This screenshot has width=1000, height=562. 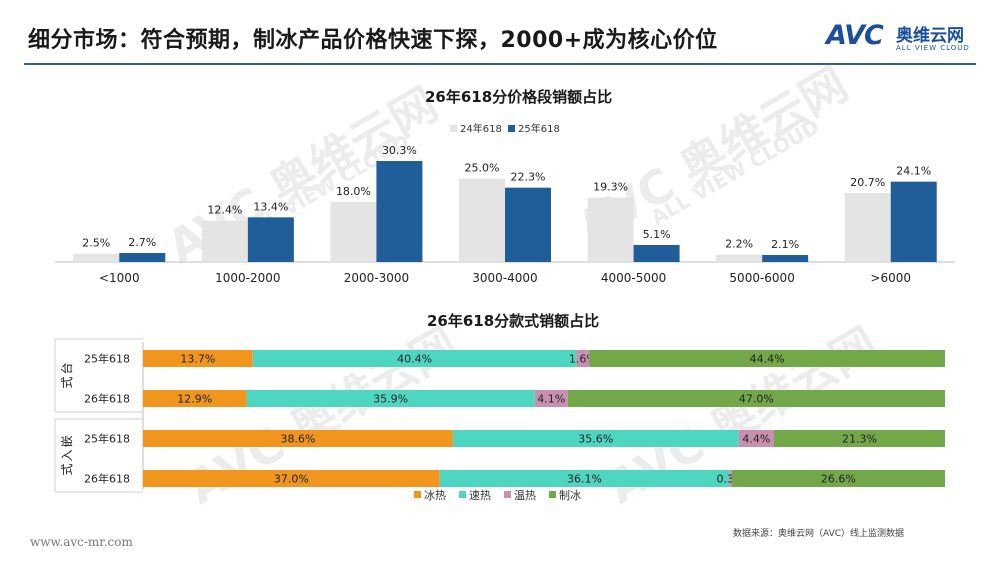 I want to click on style-legend-label: 制冰, so click(x=570, y=495).